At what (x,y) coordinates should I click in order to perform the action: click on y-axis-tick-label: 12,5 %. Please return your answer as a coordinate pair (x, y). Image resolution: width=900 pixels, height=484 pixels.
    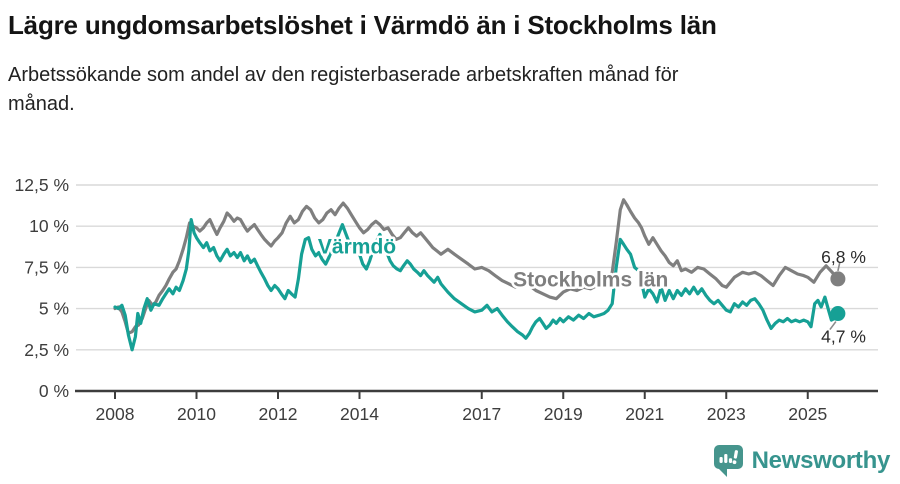
    Looking at the image, I should click on (42, 185).